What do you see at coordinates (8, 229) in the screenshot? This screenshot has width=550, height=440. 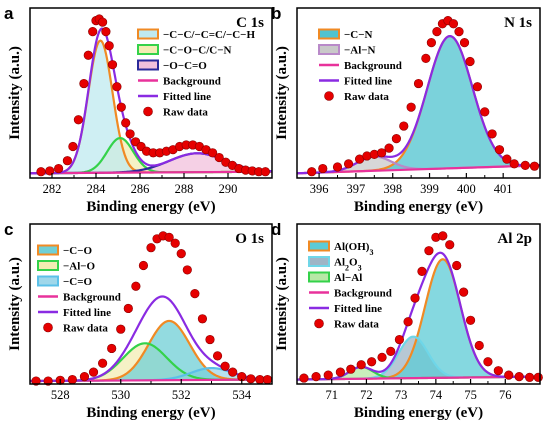 I see `panel-letter: c` at bounding box center [8, 229].